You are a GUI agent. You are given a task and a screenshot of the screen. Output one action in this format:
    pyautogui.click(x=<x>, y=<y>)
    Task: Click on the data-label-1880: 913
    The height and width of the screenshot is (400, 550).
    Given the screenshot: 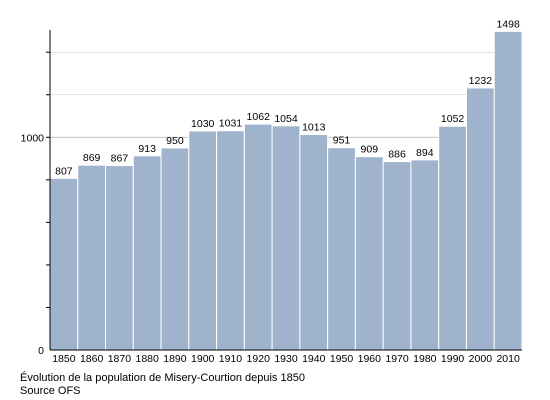 What is the action you would take?
    pyautogui.click(x=147, y=149)
    